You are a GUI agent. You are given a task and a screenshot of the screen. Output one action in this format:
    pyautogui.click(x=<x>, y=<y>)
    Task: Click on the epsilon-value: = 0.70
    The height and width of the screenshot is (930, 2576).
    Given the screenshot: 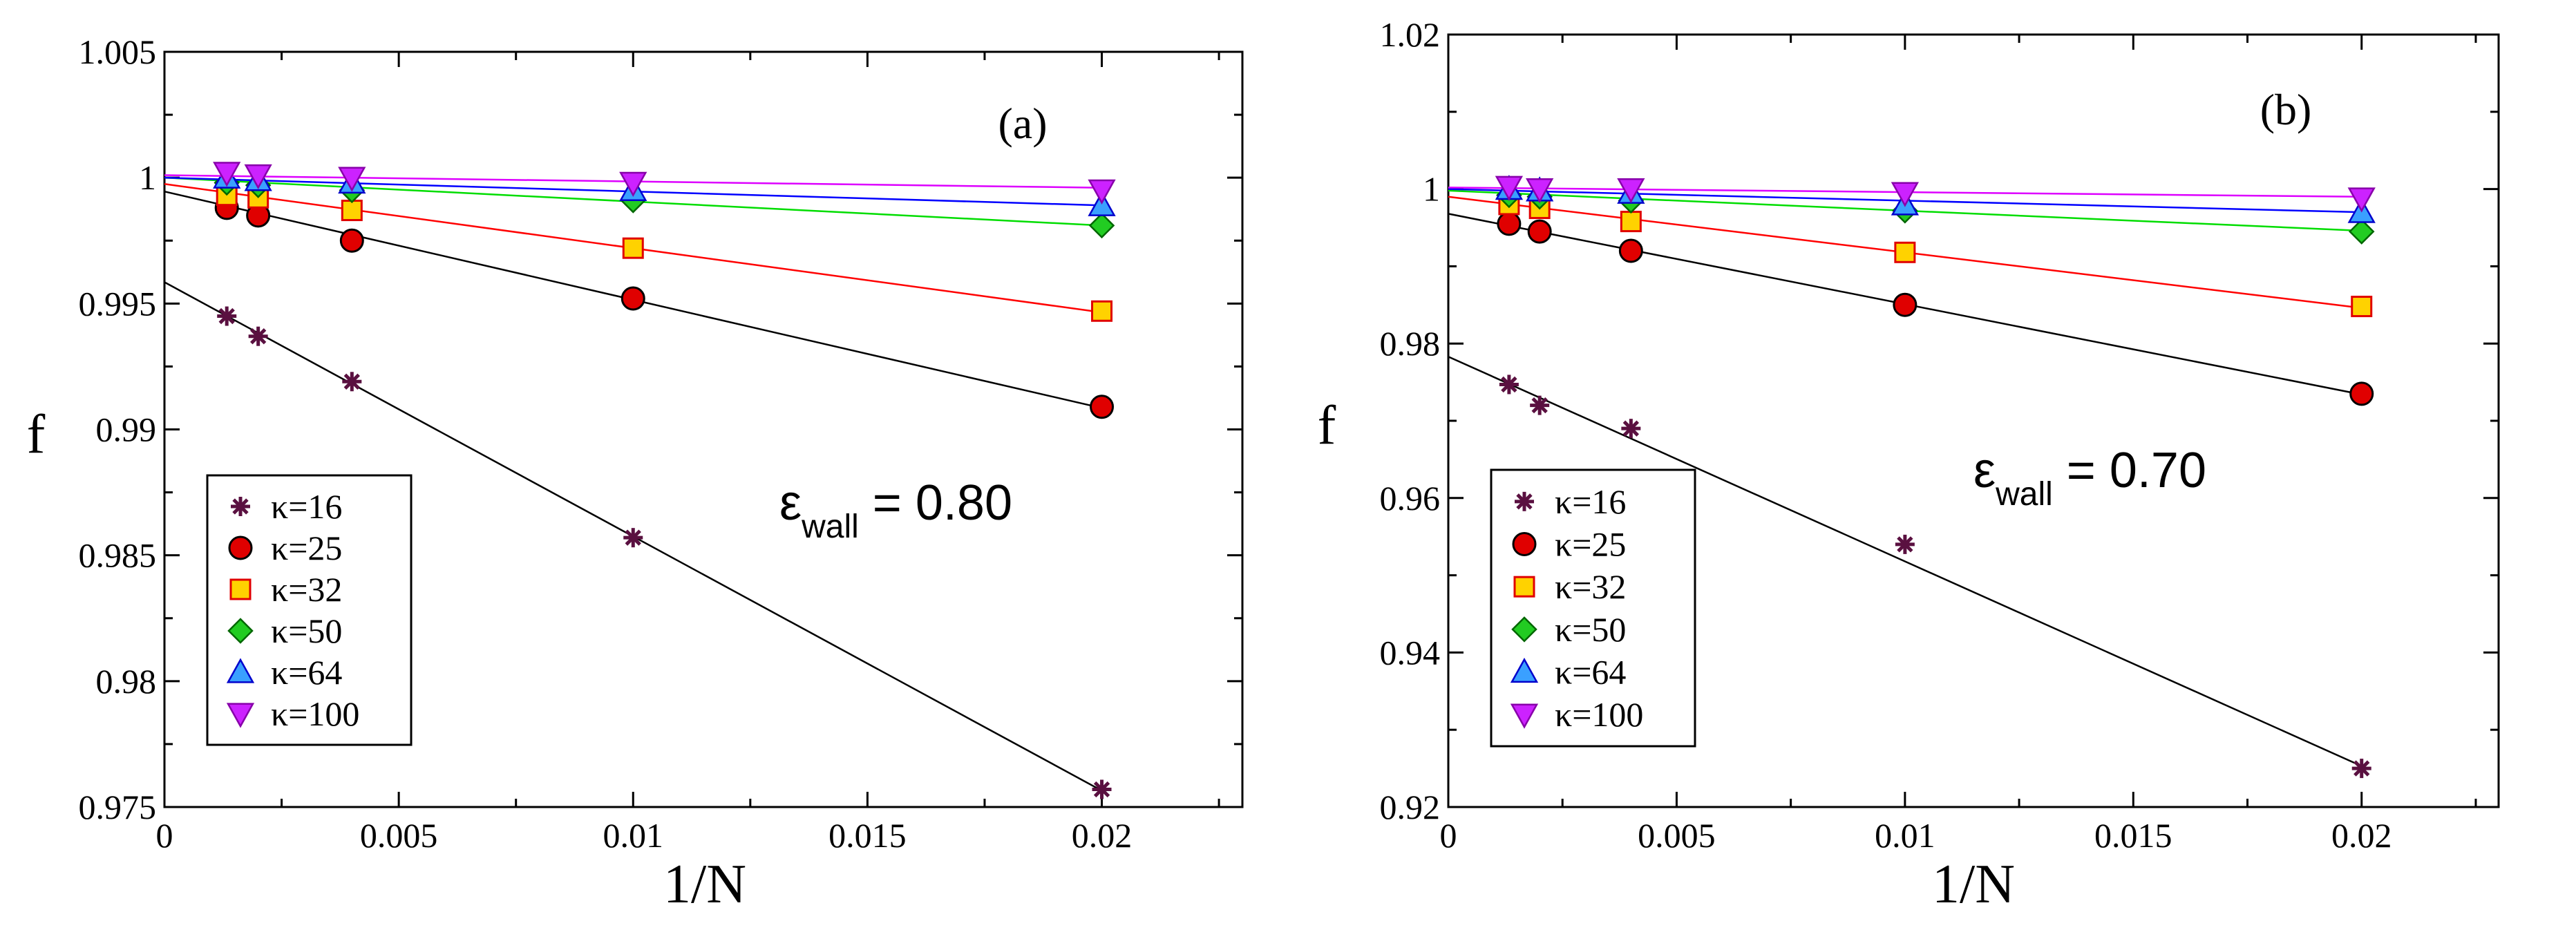 What is the action you would take?
    pyautogui.click(x=2129, y=470)
    